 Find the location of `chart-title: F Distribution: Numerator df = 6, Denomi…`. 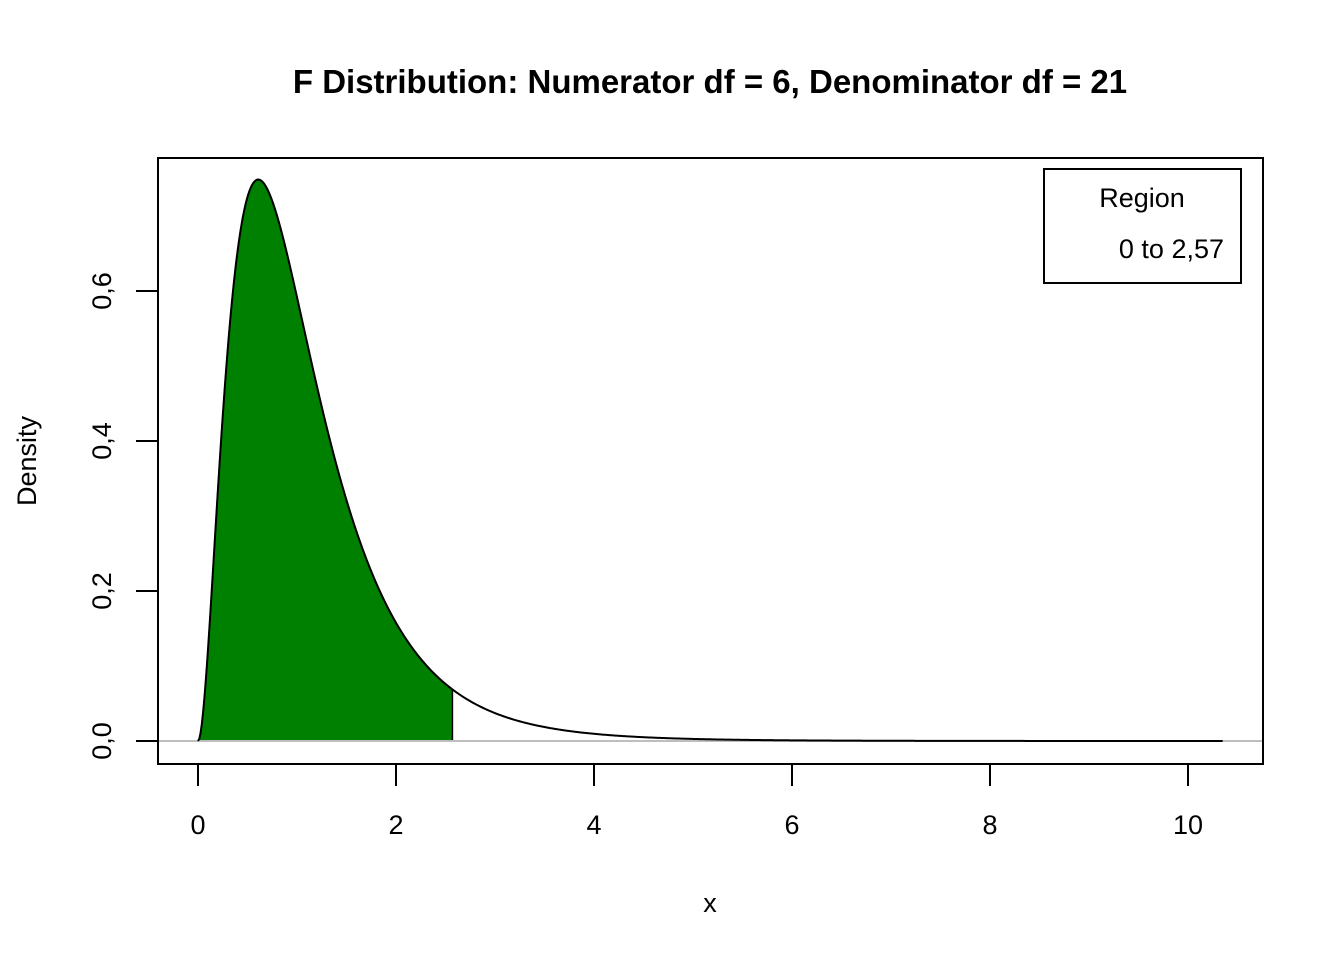

chart-title: F Distribution: Numerator df = 6, Denomi… is located at coordinates (710, 81).